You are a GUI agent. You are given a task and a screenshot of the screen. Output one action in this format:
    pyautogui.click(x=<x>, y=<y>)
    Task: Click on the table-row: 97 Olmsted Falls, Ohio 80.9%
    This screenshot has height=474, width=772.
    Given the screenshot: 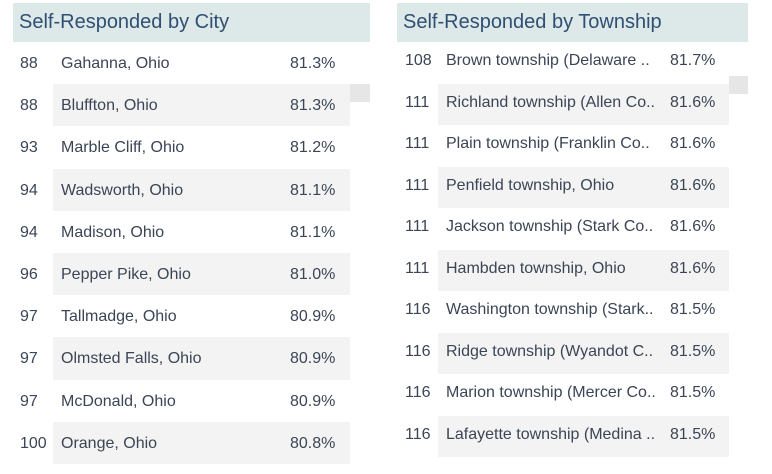 What is the action you would take?
    pyautogui.click(x=191, y=358)
    